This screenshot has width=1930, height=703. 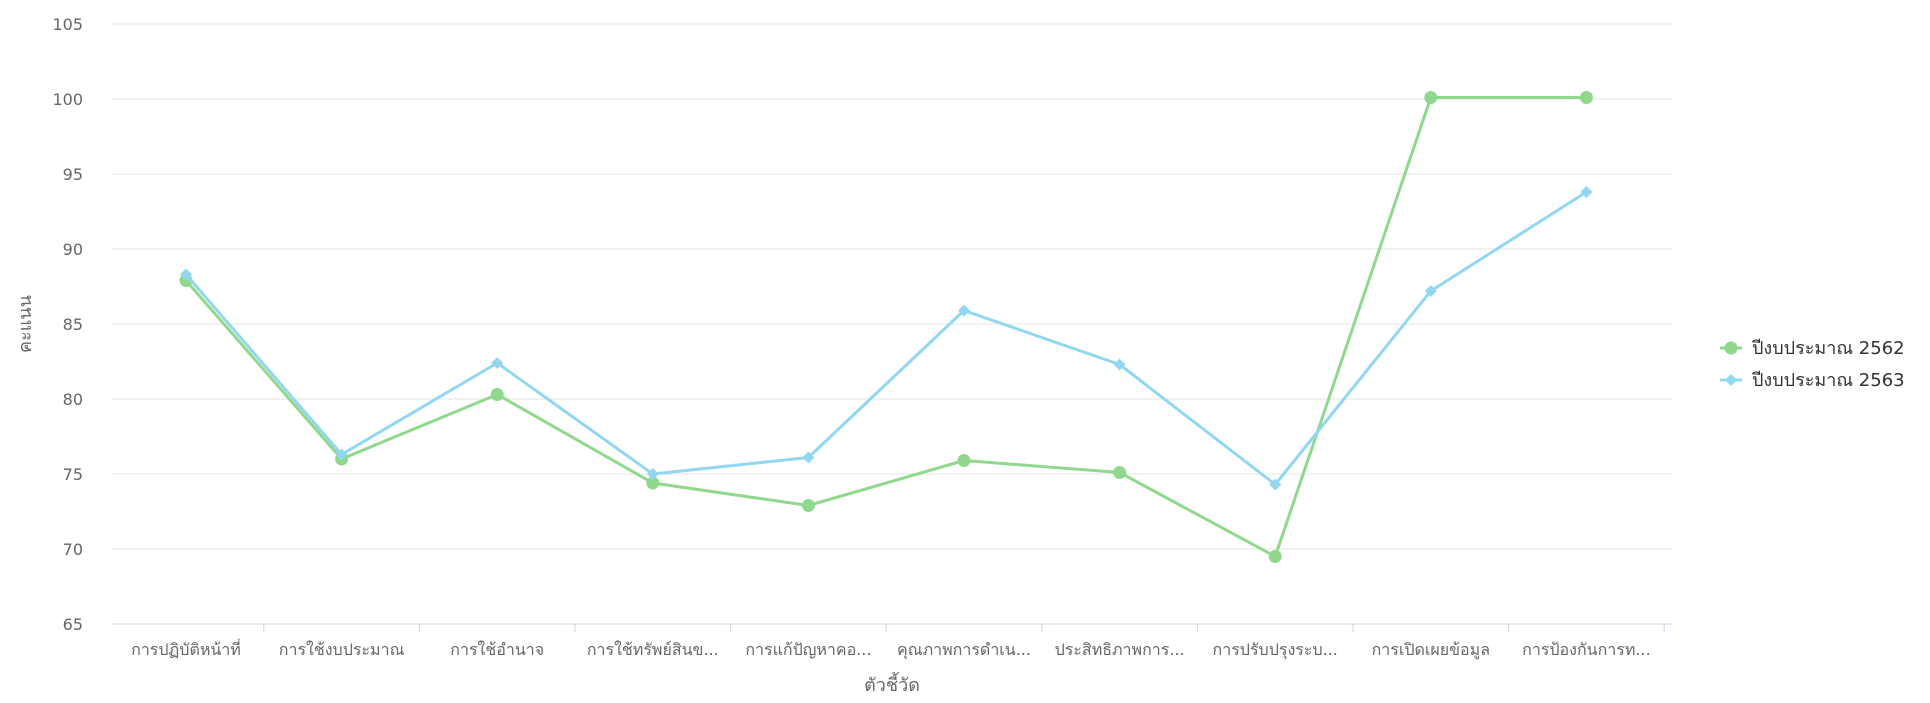 I want to click on legend-label: ปีงบประมาณ 2562, so click(x=1828, y=348).